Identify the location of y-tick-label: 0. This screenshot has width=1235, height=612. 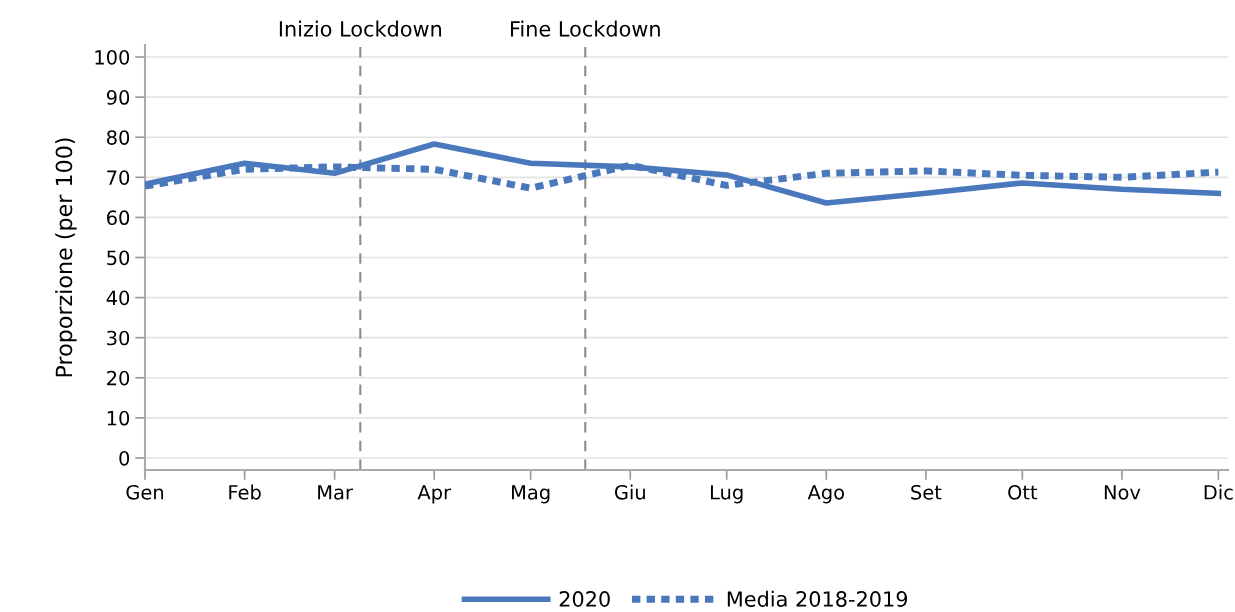
(124, 458).